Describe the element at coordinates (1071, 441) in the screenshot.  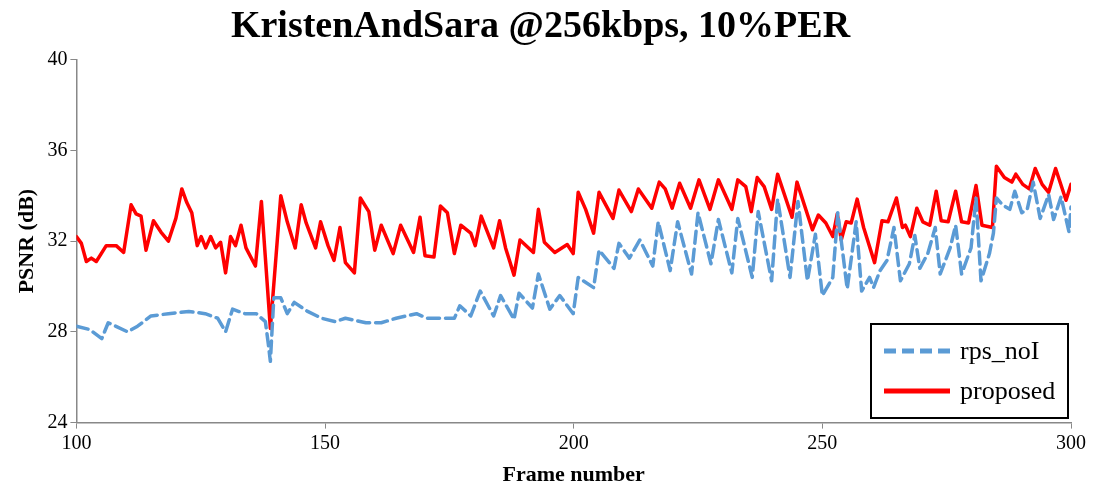
I see `x-tick-label: 300` at that location.